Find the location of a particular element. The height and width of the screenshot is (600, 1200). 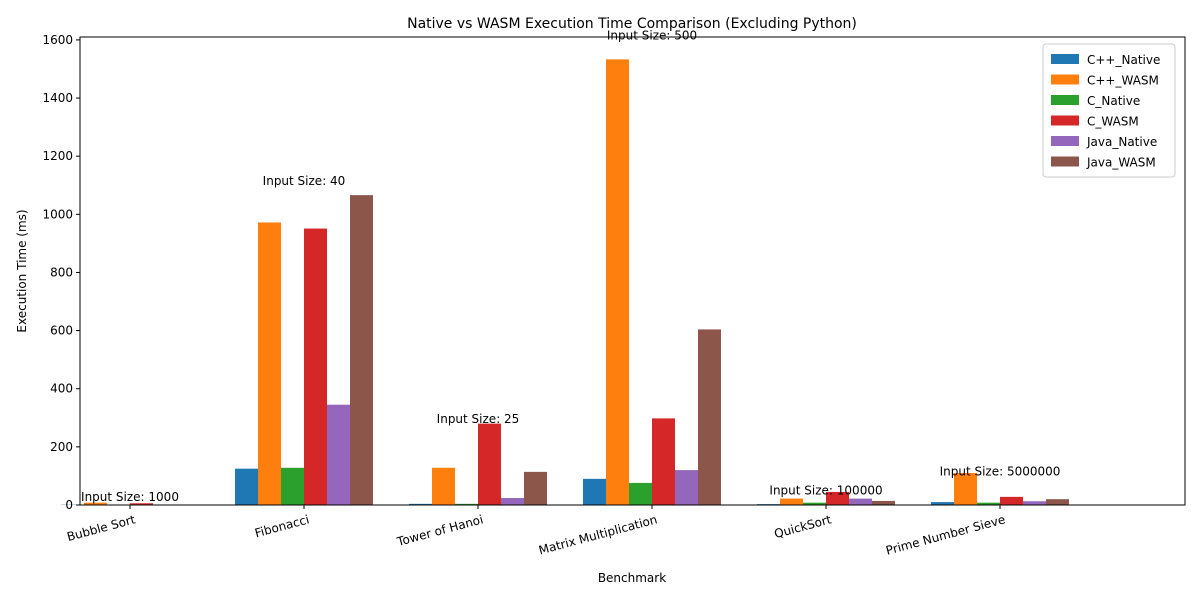

legend-label: C_Native is located at coordinates (1113, 101).